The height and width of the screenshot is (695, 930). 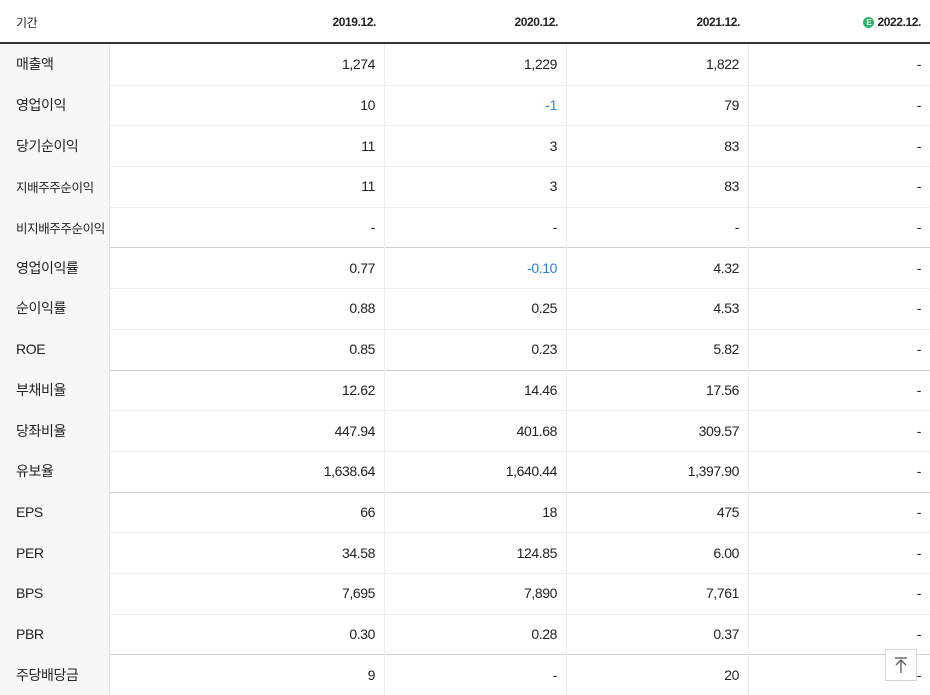 I want to click on header-column: 2021.12., so click(x=658, y=22).